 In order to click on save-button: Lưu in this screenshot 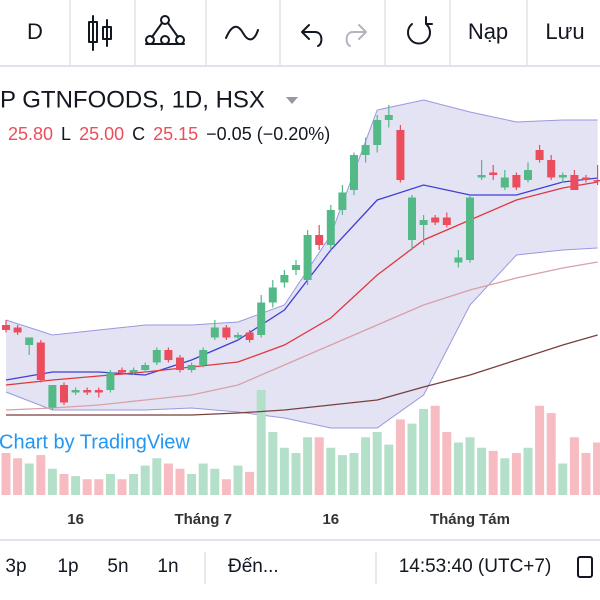, I will do `click(564, 31)`.